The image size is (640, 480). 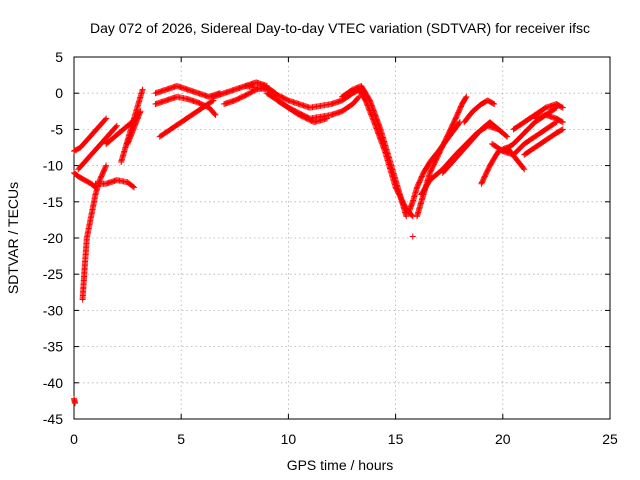 I want to click on x-tick-label: 5, so click(x=181, y=439).